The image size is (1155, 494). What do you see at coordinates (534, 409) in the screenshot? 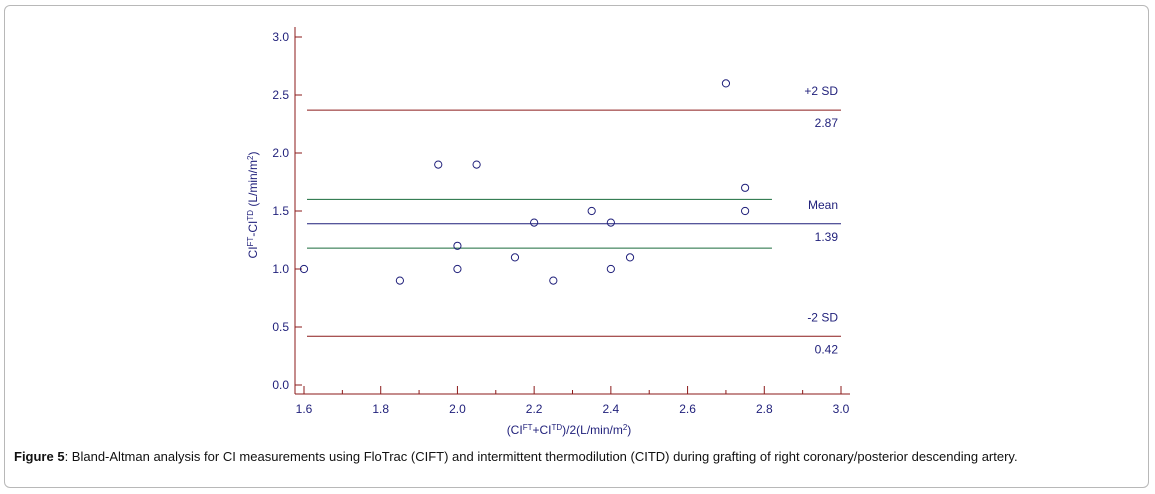
I see `x-tick-label: 2.2` at bounding box center [534, 409].